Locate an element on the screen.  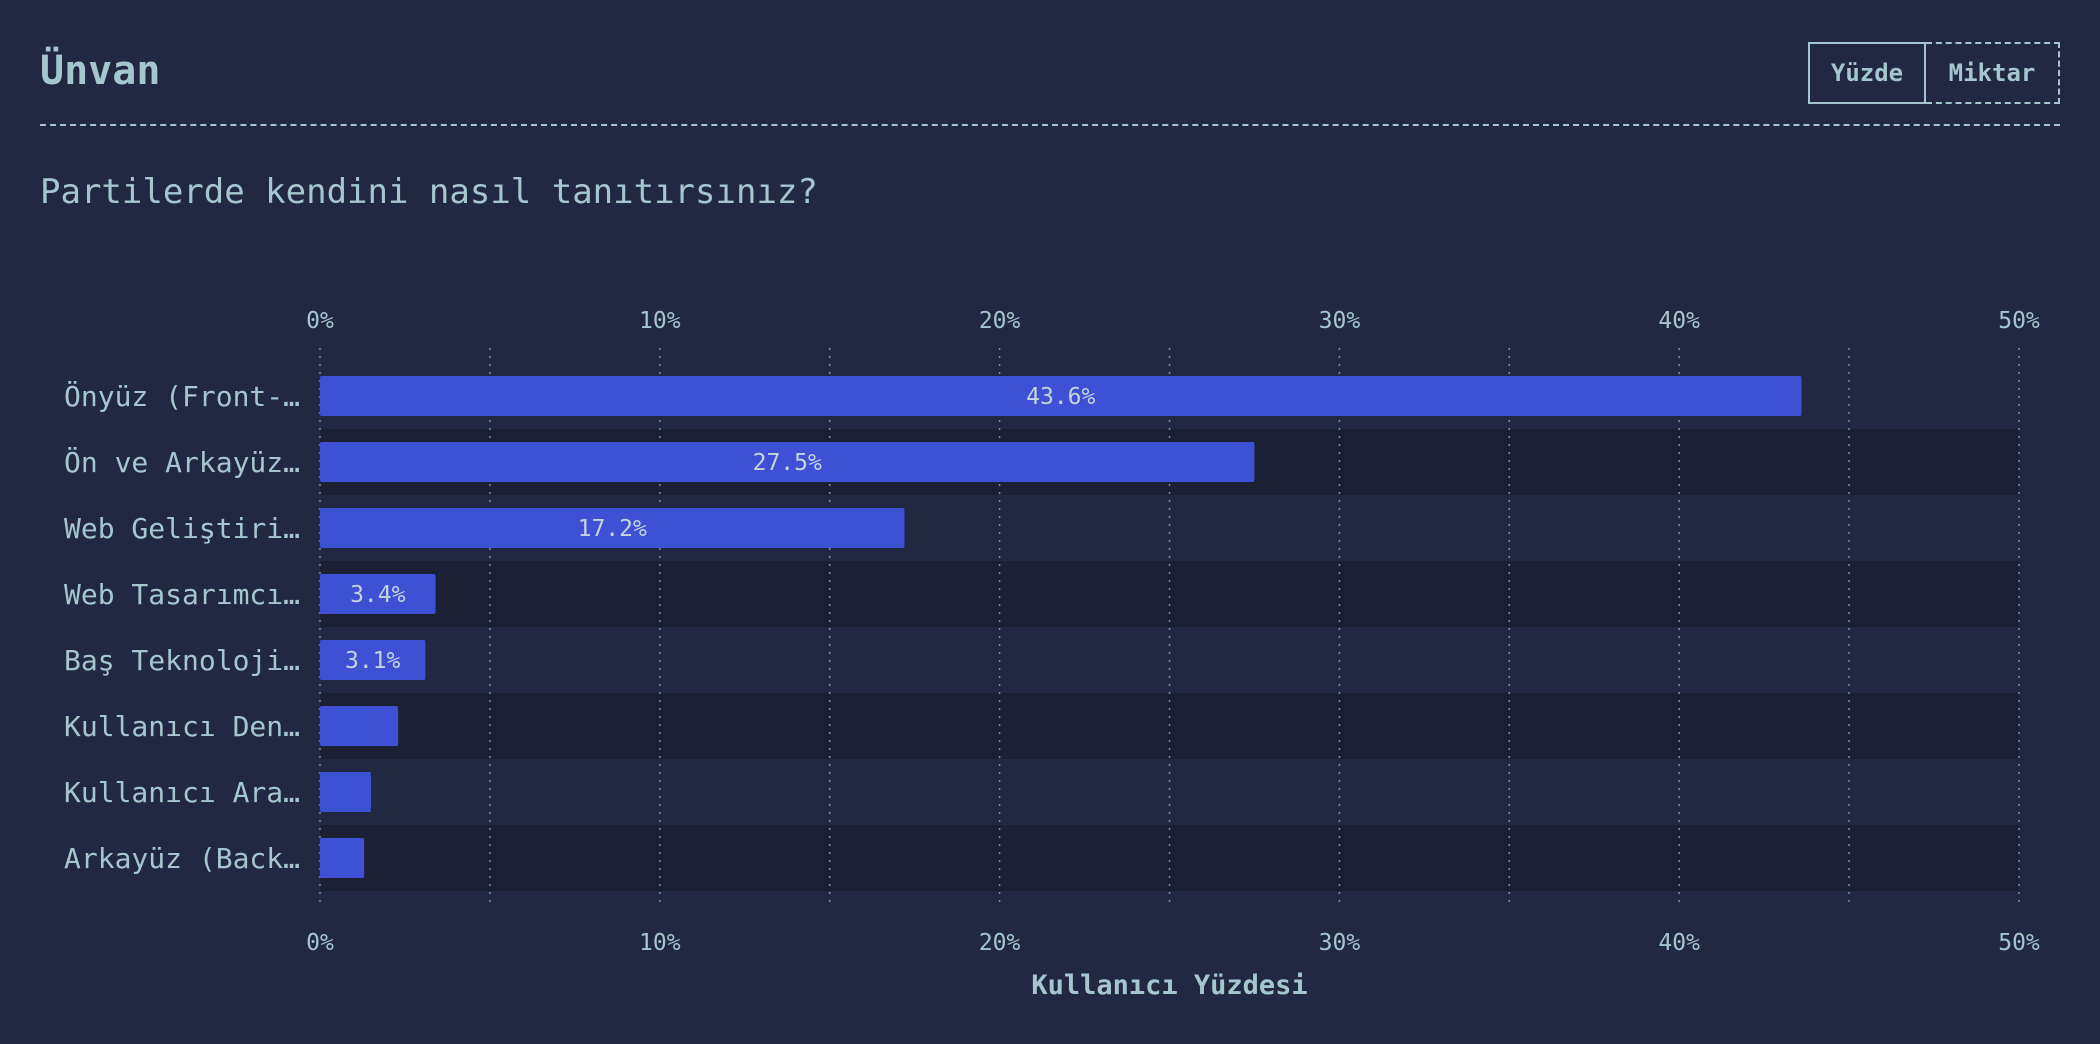
bottom-tick-label: 0% is located at coordinates (320, 943).